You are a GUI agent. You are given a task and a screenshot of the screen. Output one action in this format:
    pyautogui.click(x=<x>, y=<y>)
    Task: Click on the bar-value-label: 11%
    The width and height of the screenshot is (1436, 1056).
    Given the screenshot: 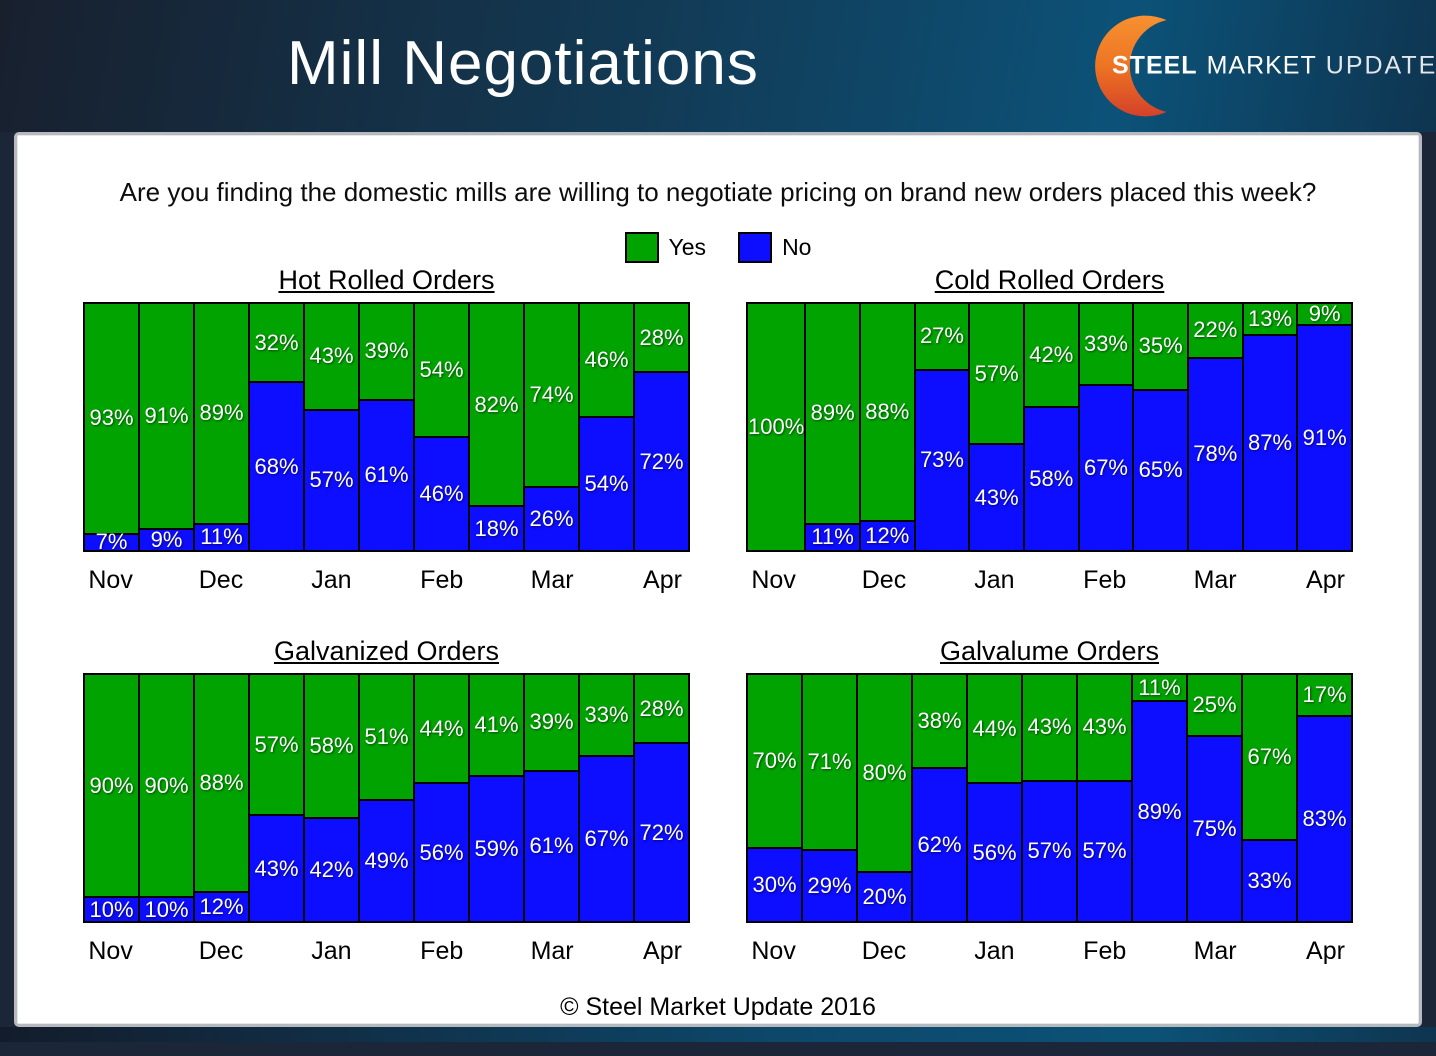 What is the action you would take?
    pyautogui.click(x=221, y=537)
    